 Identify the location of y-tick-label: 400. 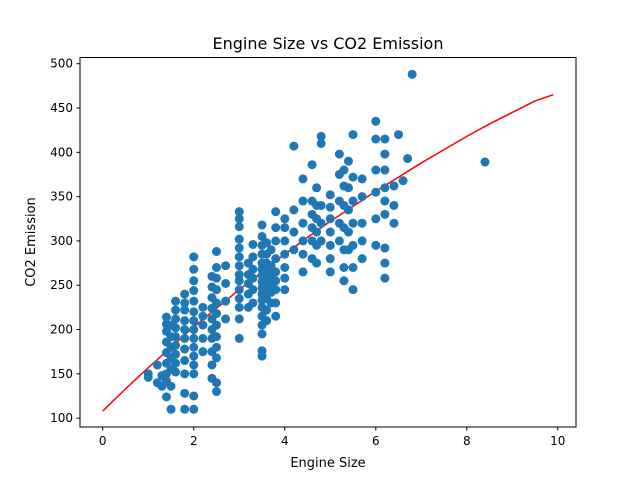
(61, 152).